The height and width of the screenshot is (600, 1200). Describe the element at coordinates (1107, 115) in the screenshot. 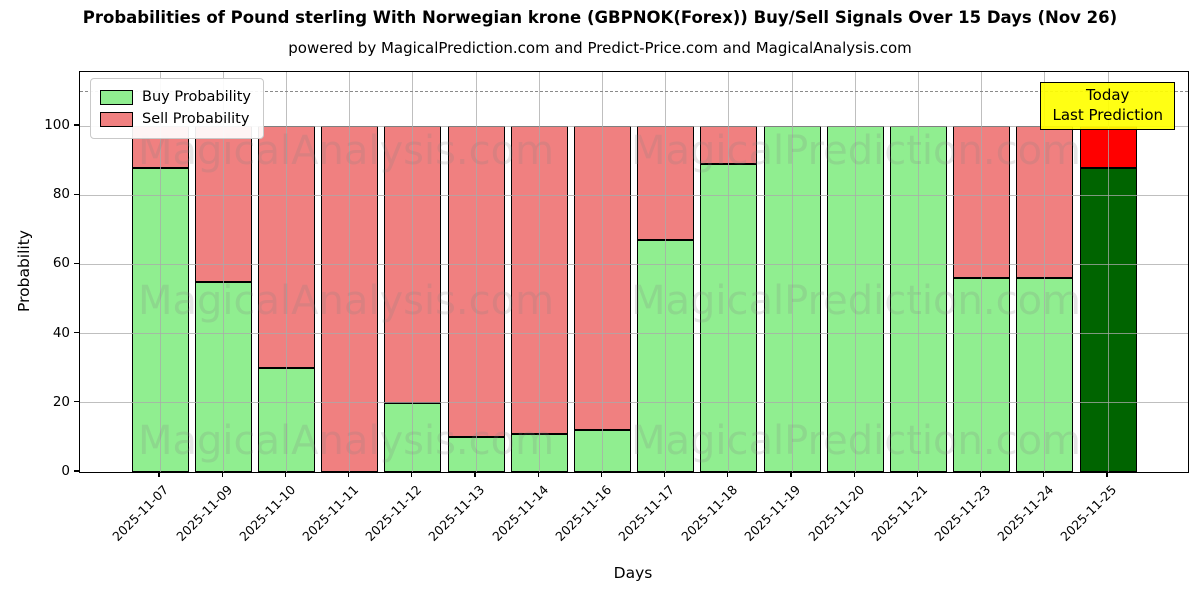

I see `today-annotation-line2: Last Prediction` at that location.